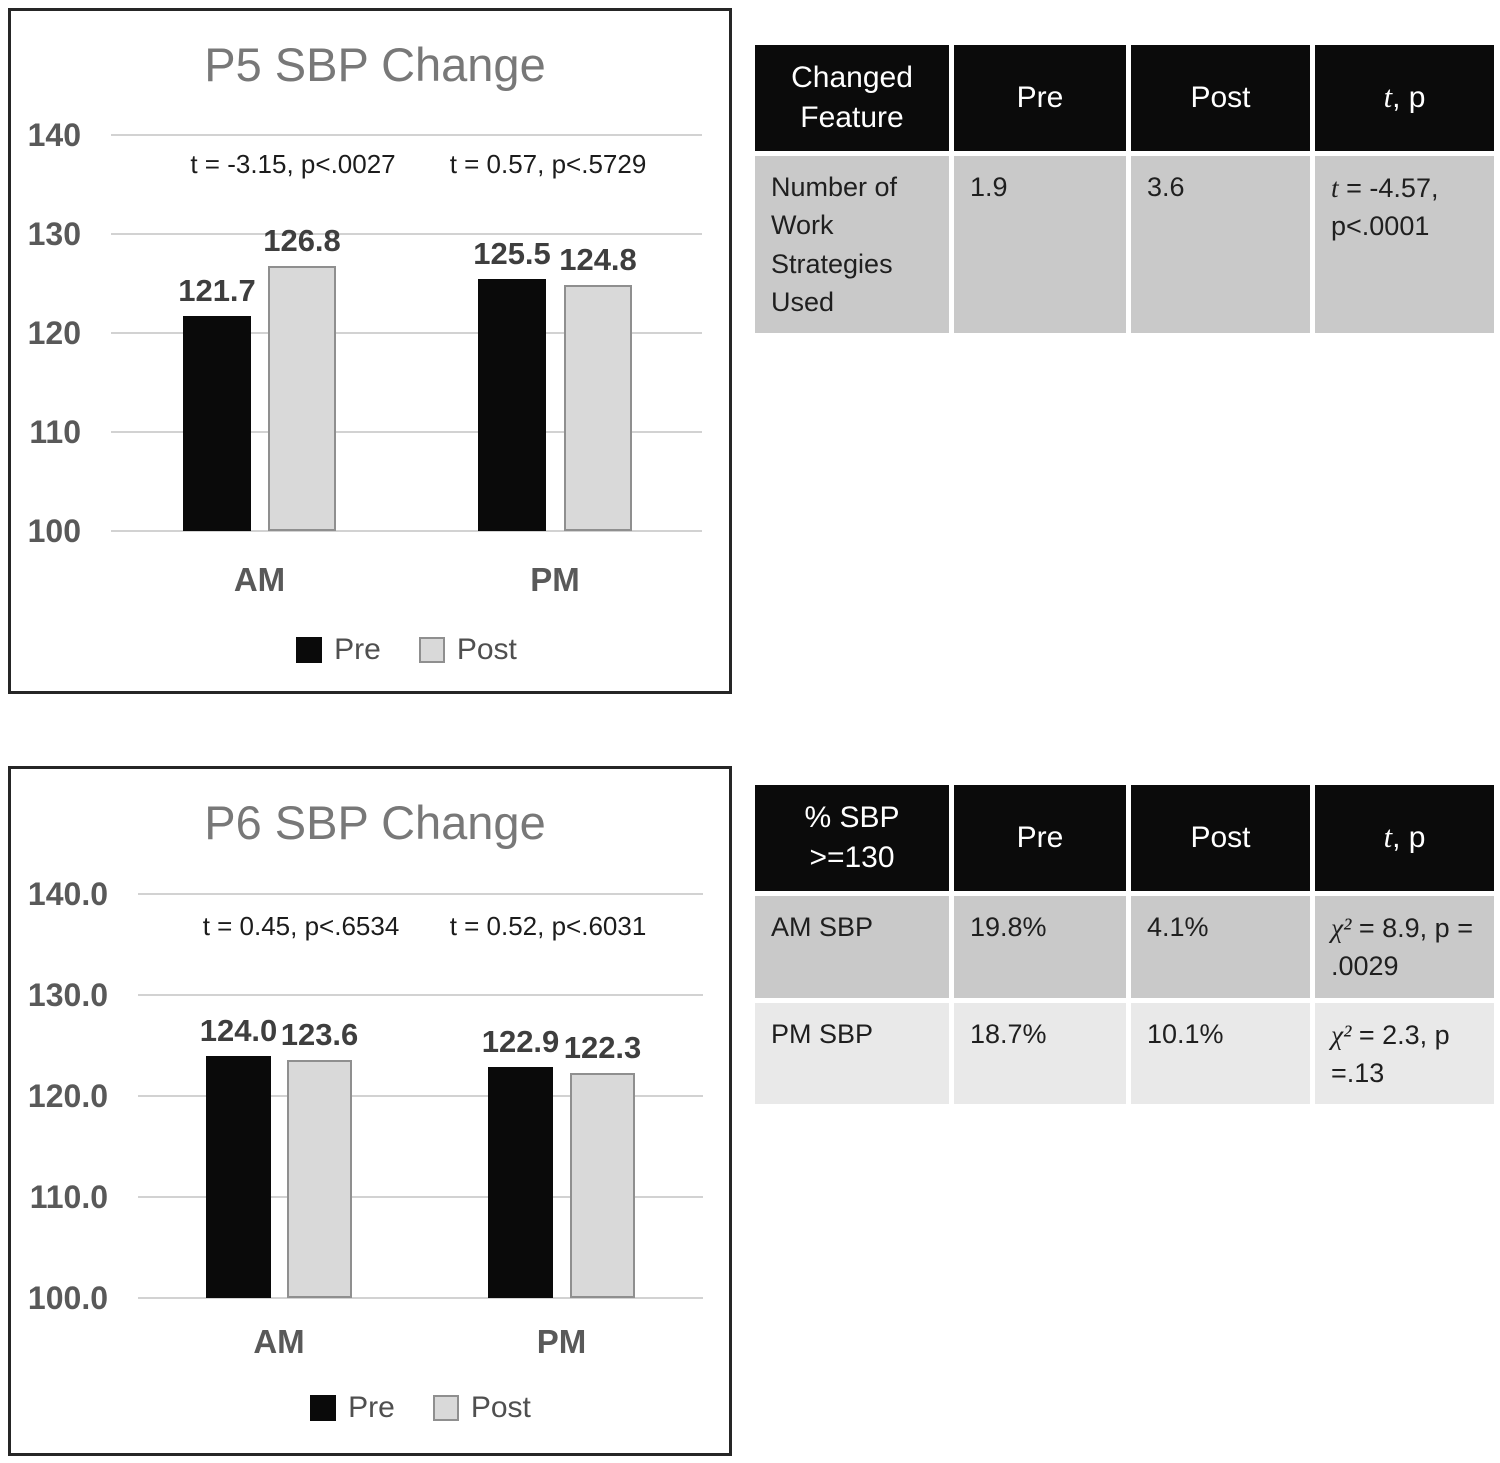 The width and height of the screenshot is (1500, 1463). Describe the element at coordinates (1220, 947) in the screenshot. I see `table-cell: 4.1%` at that location.